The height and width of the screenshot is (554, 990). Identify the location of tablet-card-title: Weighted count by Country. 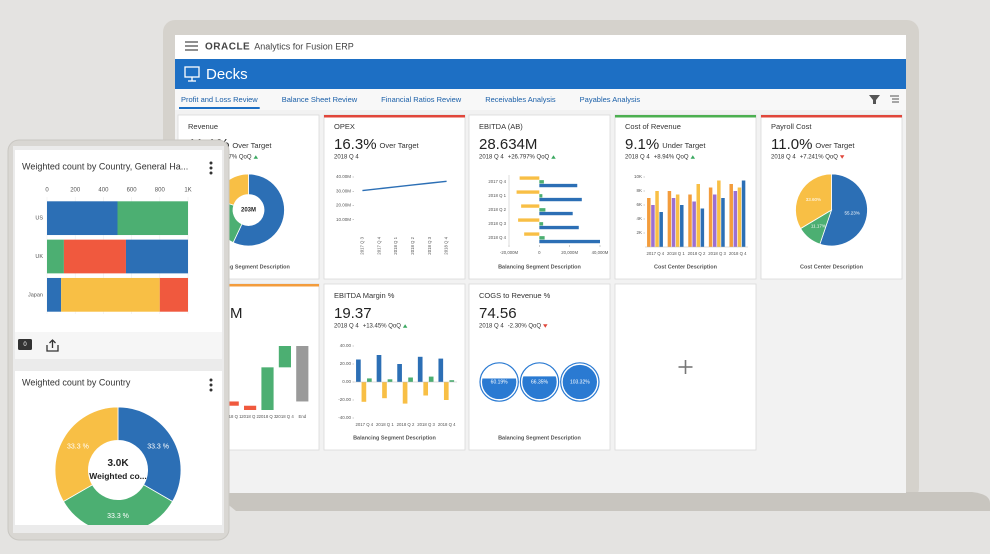
(76, 382).